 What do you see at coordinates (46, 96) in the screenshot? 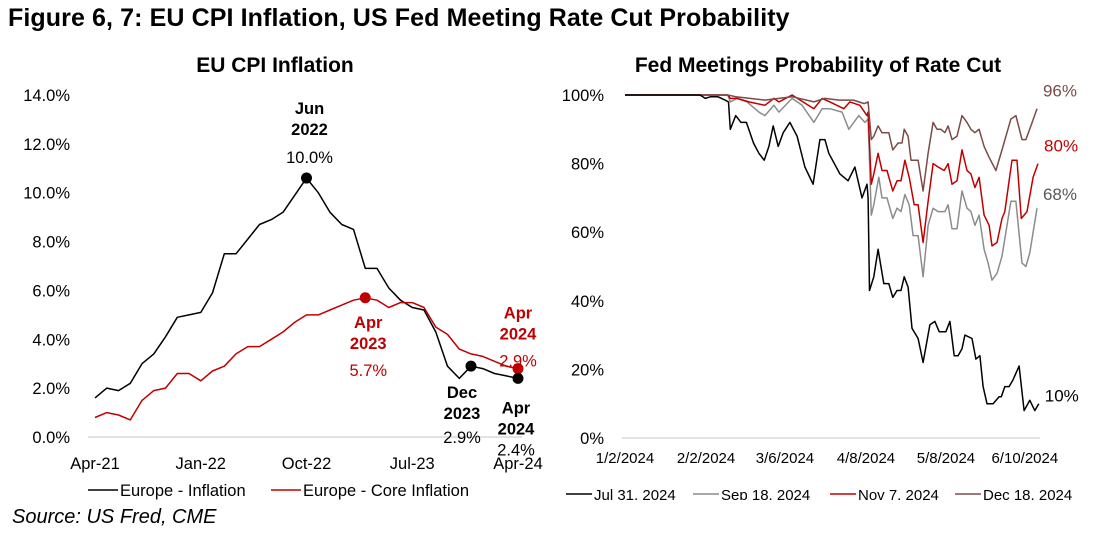
I see `y-tick-label: 14.0%` at bounding box center [46, 96].